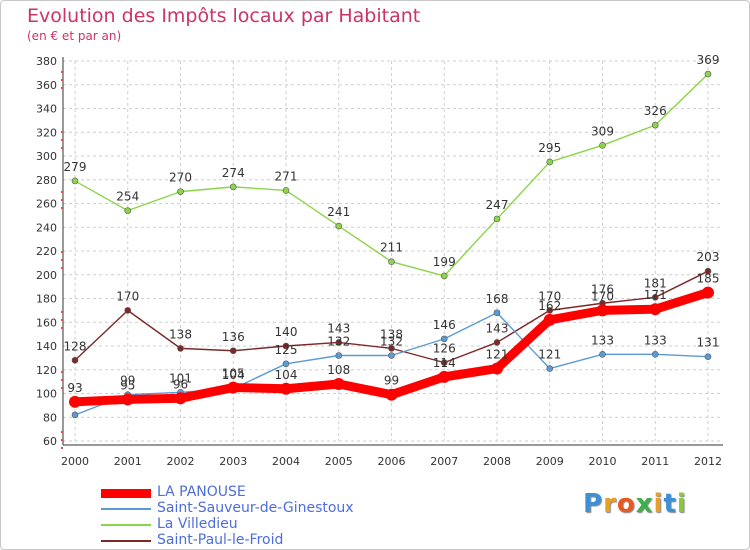 The height and width of the screenshot is (550, 750). What do you see at coordinates (233, 173) in the screenshot?
I see `data-label: 274` at bounding box center [233, 173].